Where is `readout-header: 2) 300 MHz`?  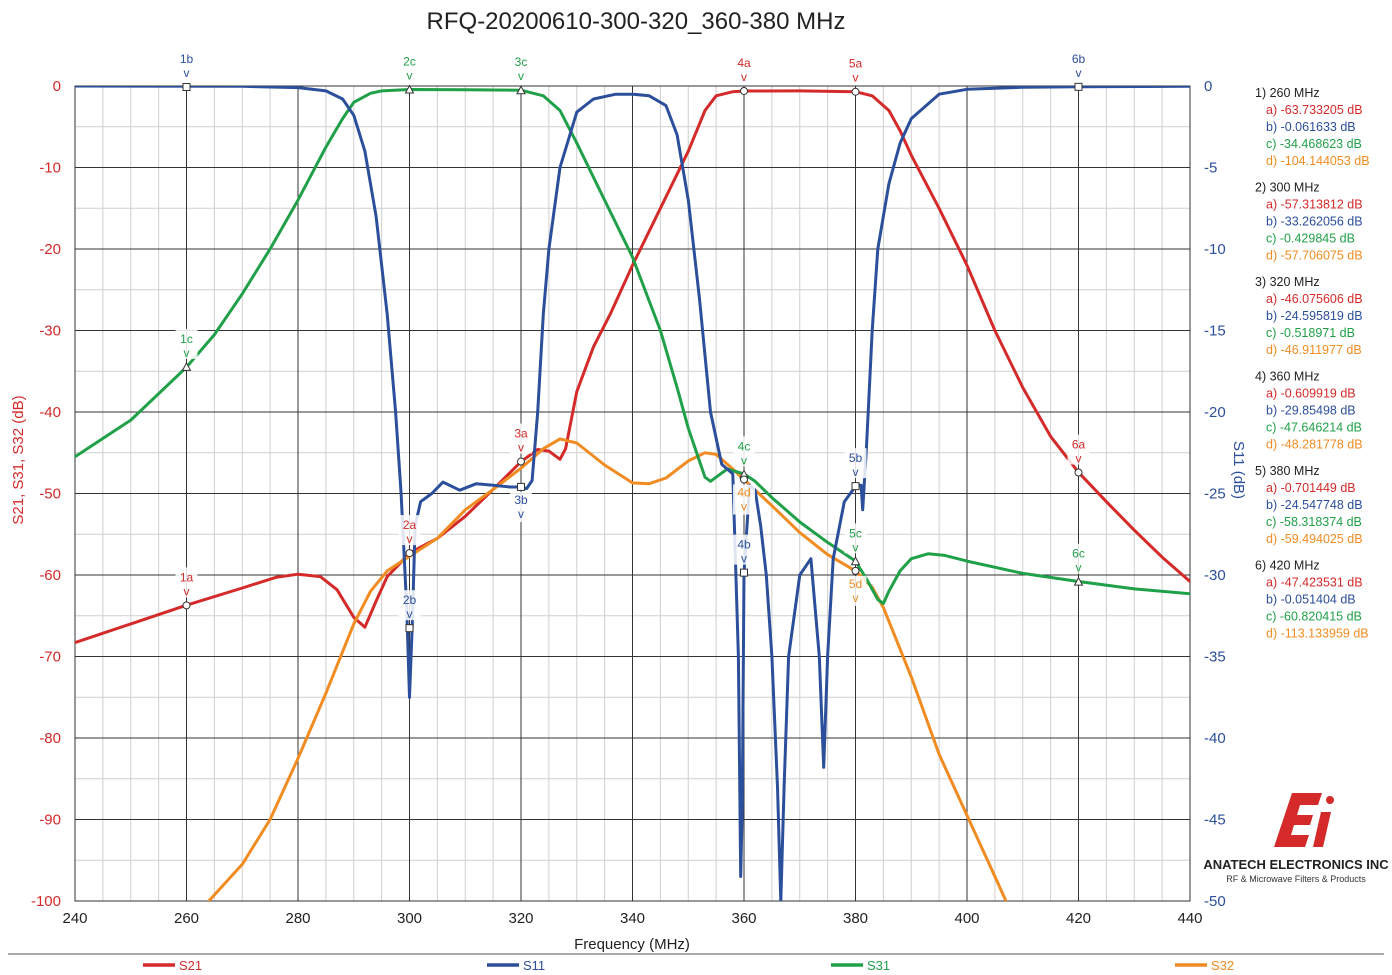
readout-header: 2) 300 MHz is located at coordinates (1287, 188).